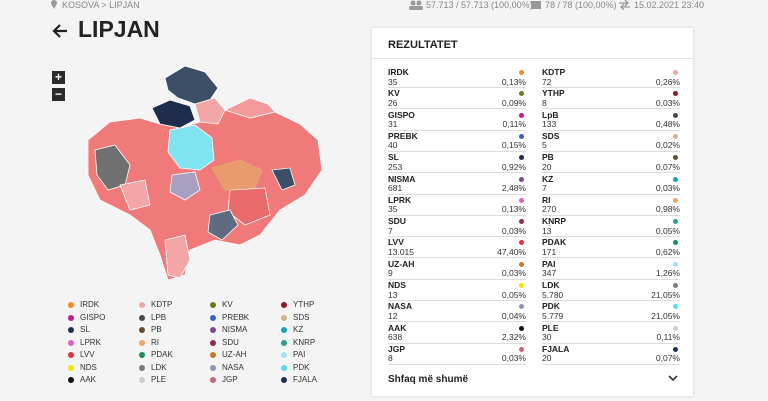  I want to click on stations-icon, so click(536, 5).